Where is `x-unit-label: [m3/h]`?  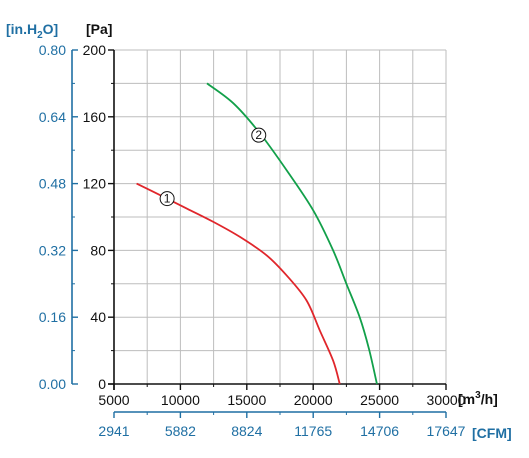
x-unit-label: [m3/h] is located at coordinates (478, 398).